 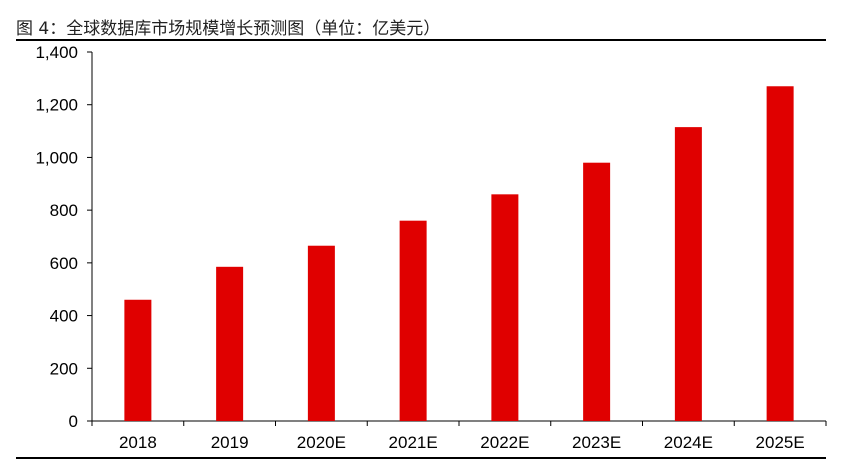 I want to click on x-tick-label: 2022E, so click(x=504, y=442).